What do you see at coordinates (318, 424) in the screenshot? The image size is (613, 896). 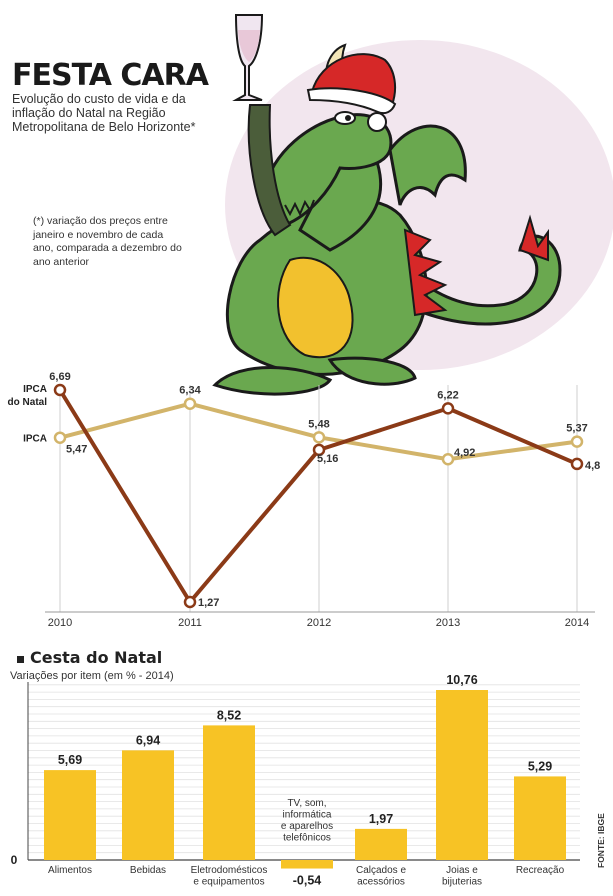 I see `data-label-ipca: 5,48` at bounding box center [318, 424].